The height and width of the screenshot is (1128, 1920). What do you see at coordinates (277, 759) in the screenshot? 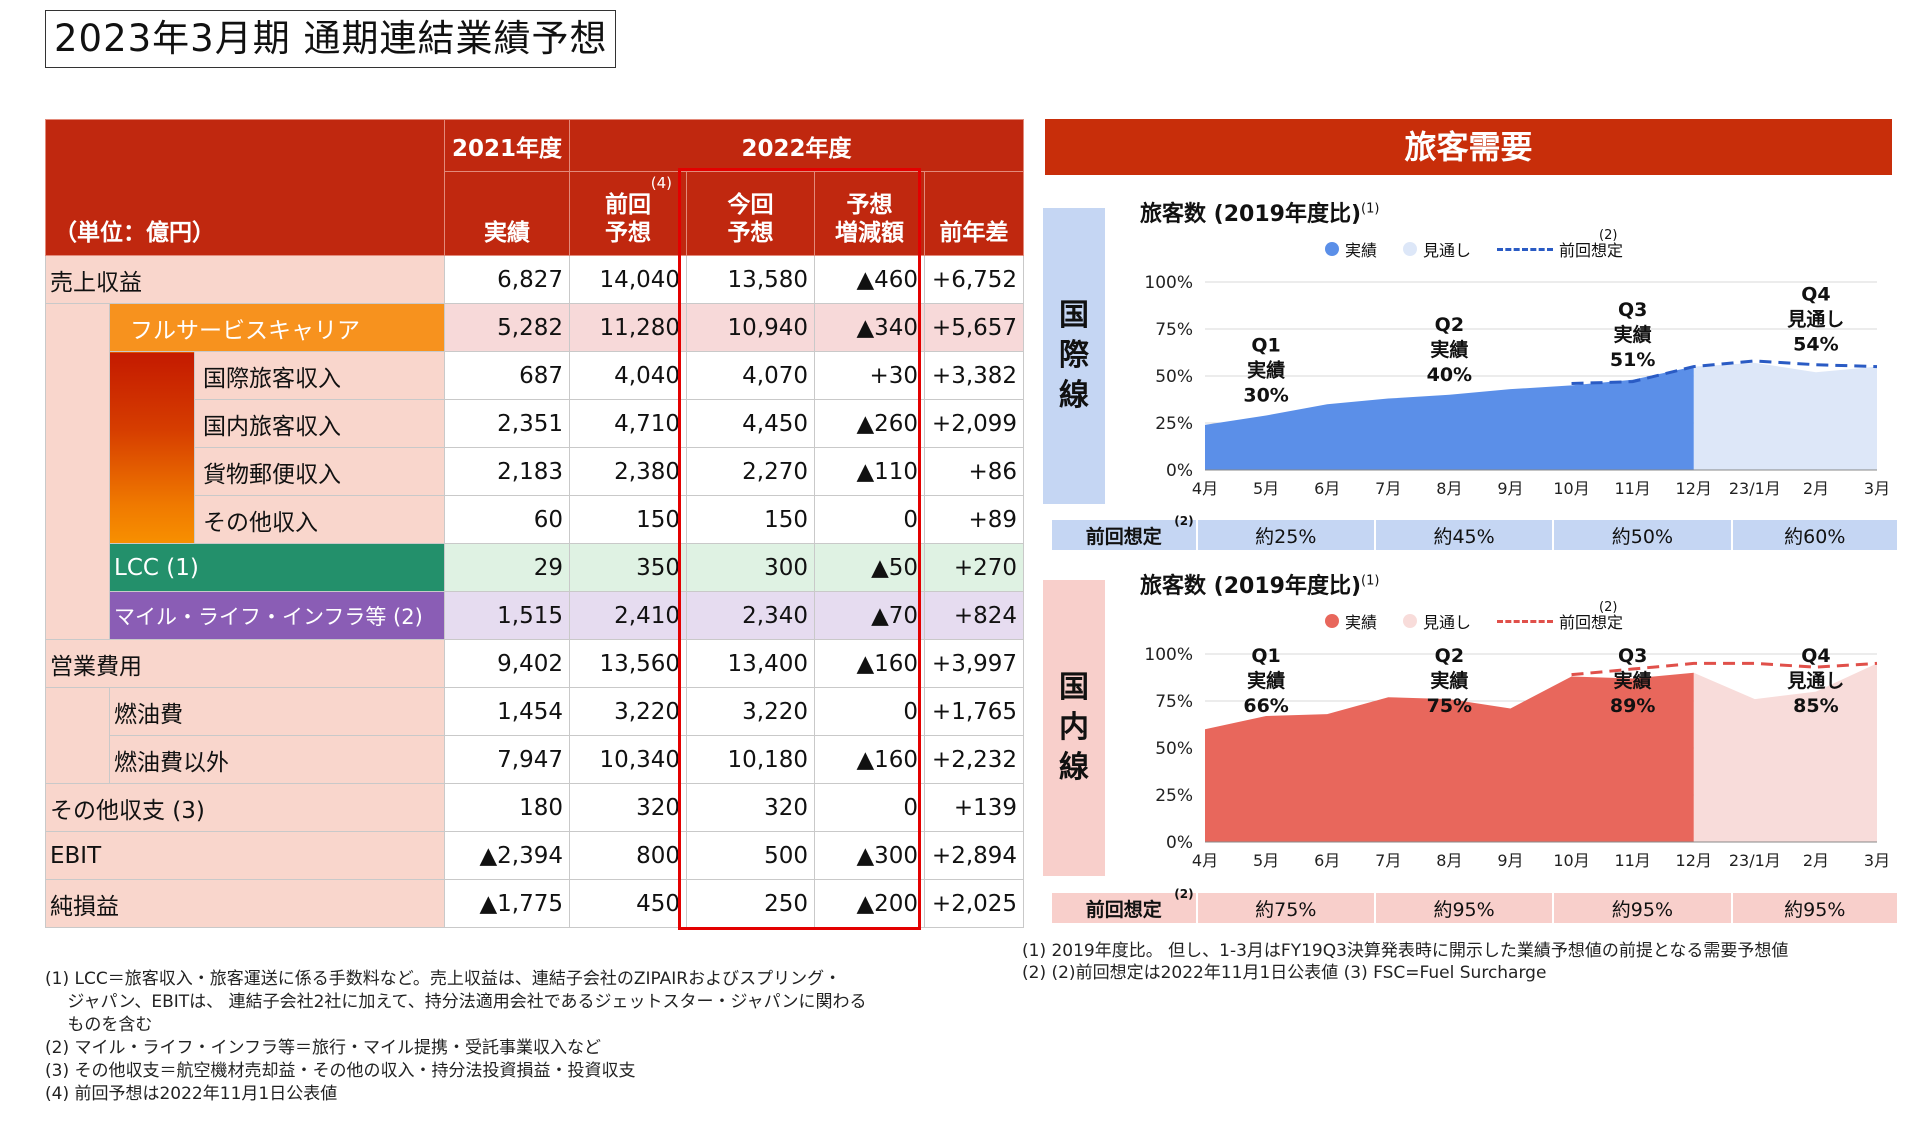
I see `row-label: 燃油費以外` at bounding box center [277, 759].